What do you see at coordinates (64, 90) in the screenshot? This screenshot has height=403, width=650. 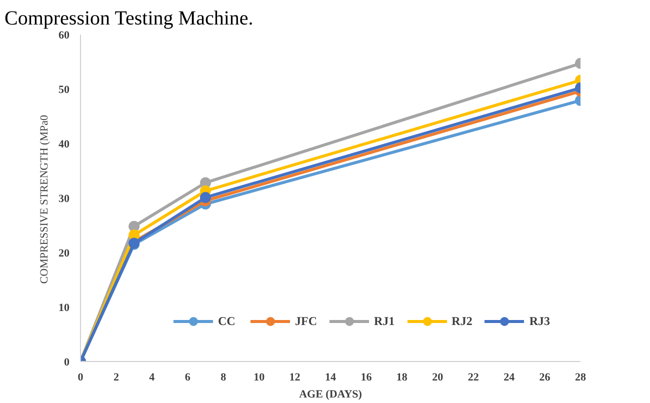 I see `y-tick-label: 50` at bounding box center [64, 90].